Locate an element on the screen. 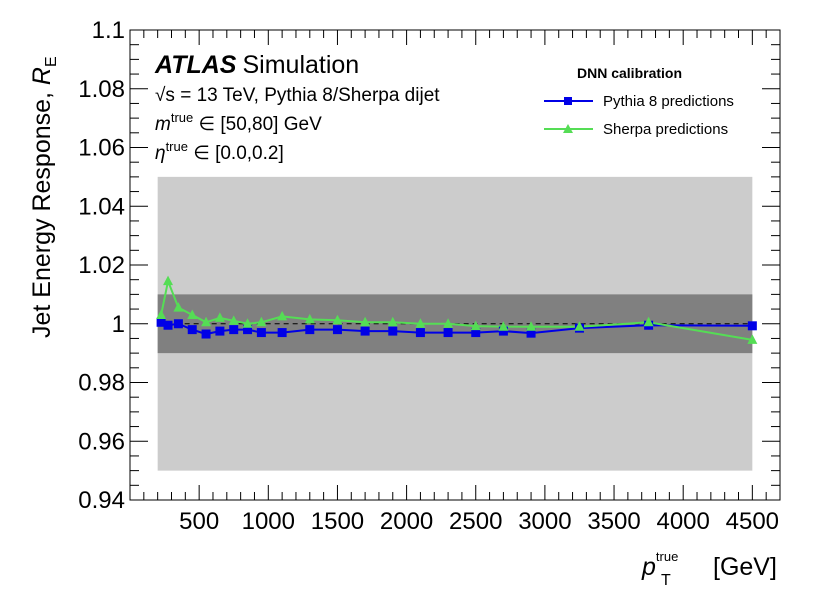 Image resolution: width=823 pixels, height=594 pixels. y-tick-label-0: 0.94 is located at coordinates (101, 500).